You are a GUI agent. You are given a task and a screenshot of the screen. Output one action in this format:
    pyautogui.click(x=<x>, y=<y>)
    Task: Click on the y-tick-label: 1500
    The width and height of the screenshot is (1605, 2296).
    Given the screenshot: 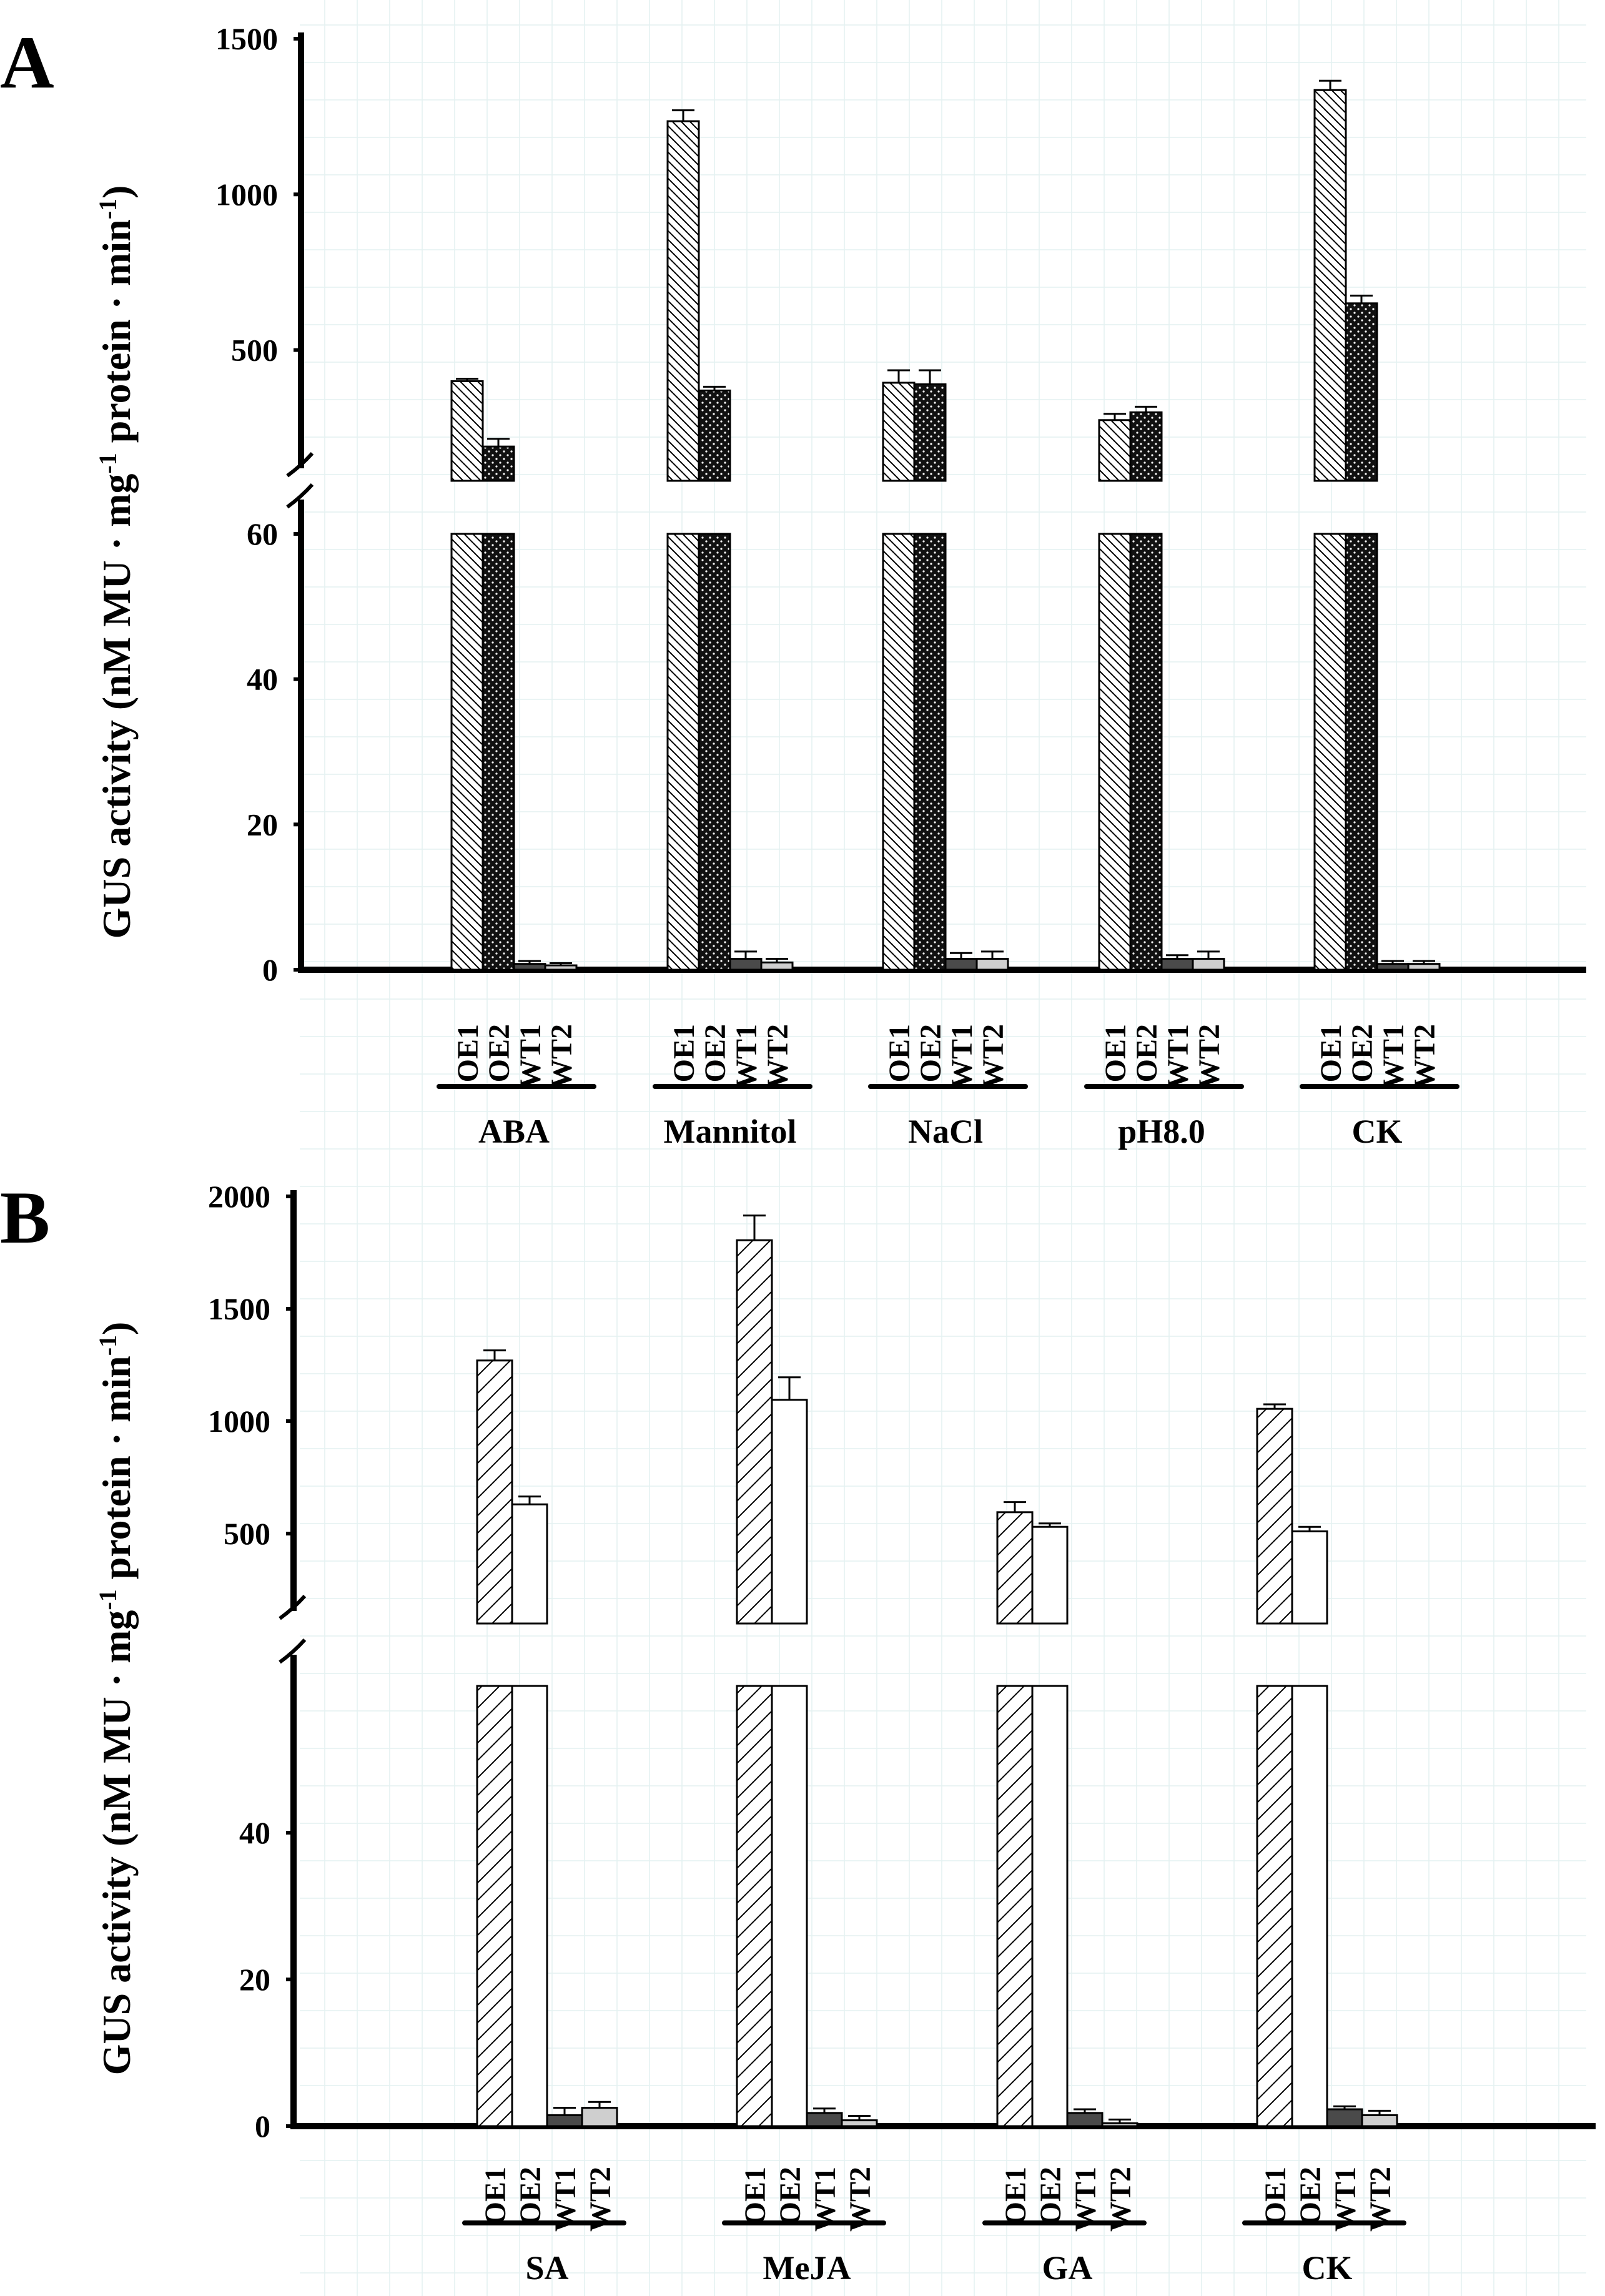 What is the action you would take?
    pyautogui.click(x=239, y=1308)
    